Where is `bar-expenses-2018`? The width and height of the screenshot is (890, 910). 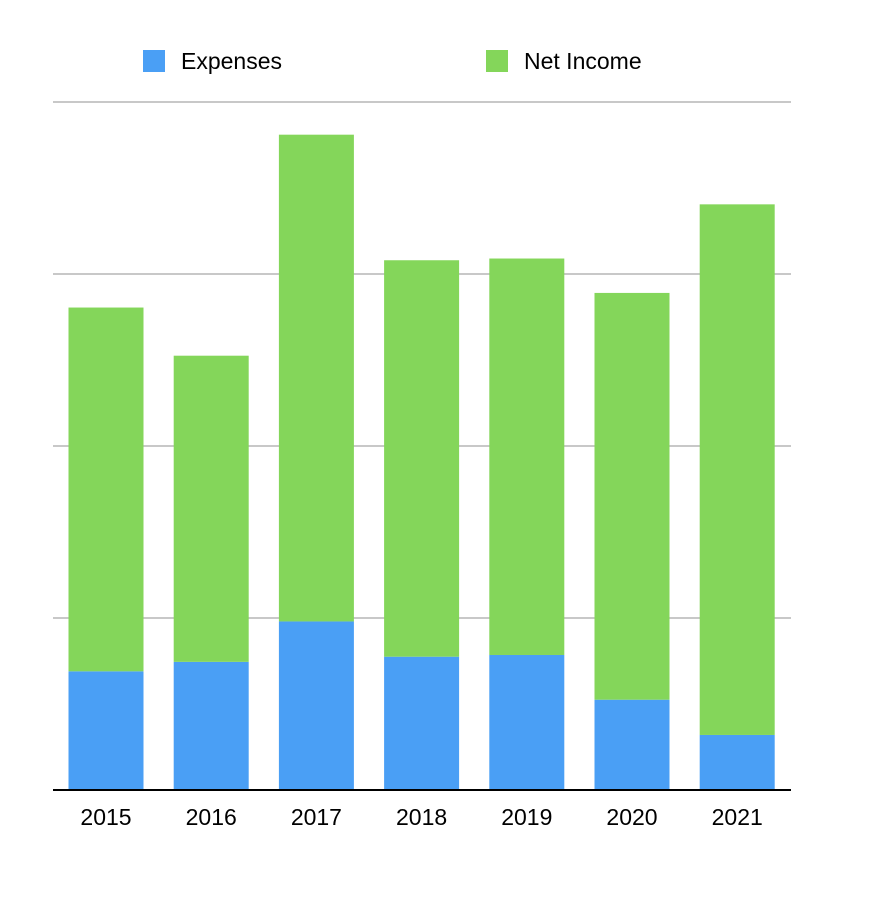
bar-expenses-2018 is located at coordinates (422, 723).